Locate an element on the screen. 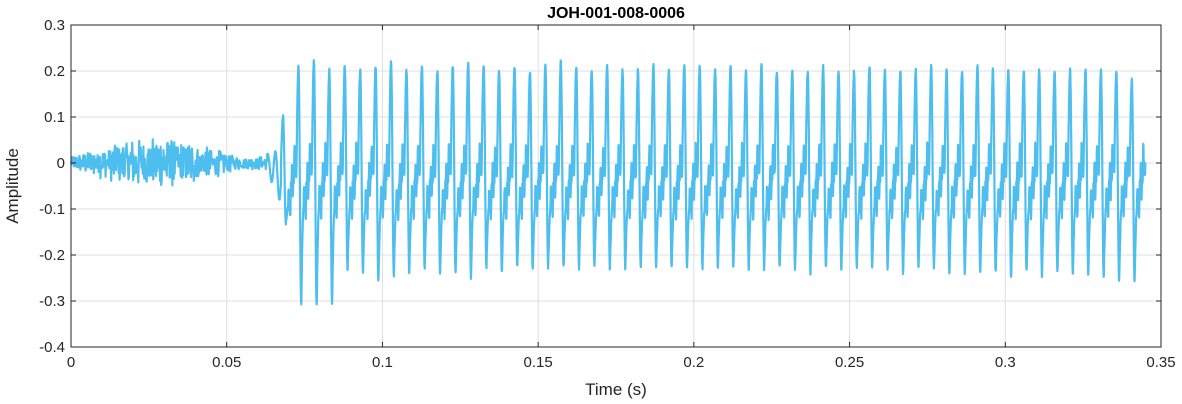 Image resolution: width=1182 pixels, height=404 pixels. x-tick-label: 0.3 is located at coordinates (1005, 362).